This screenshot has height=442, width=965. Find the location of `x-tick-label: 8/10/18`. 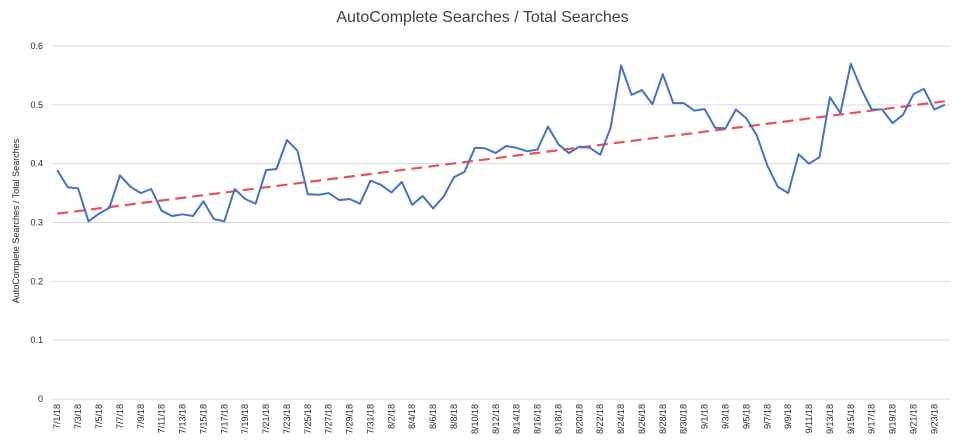

x-tick-label: 8/10/18 is located at coordinates (475, 419).